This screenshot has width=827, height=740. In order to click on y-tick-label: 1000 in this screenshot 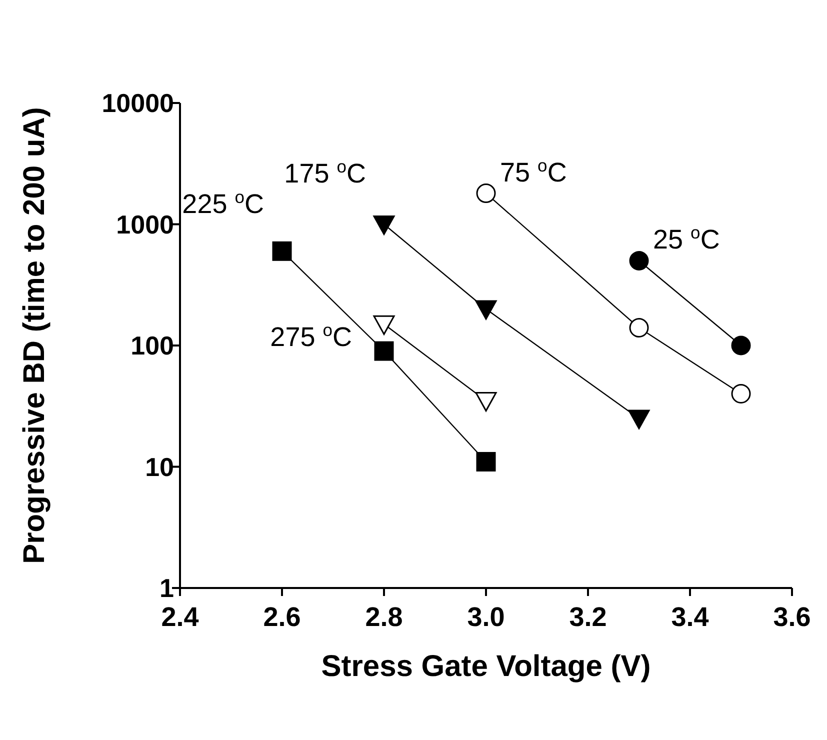, I will do `click(145, 224)`.